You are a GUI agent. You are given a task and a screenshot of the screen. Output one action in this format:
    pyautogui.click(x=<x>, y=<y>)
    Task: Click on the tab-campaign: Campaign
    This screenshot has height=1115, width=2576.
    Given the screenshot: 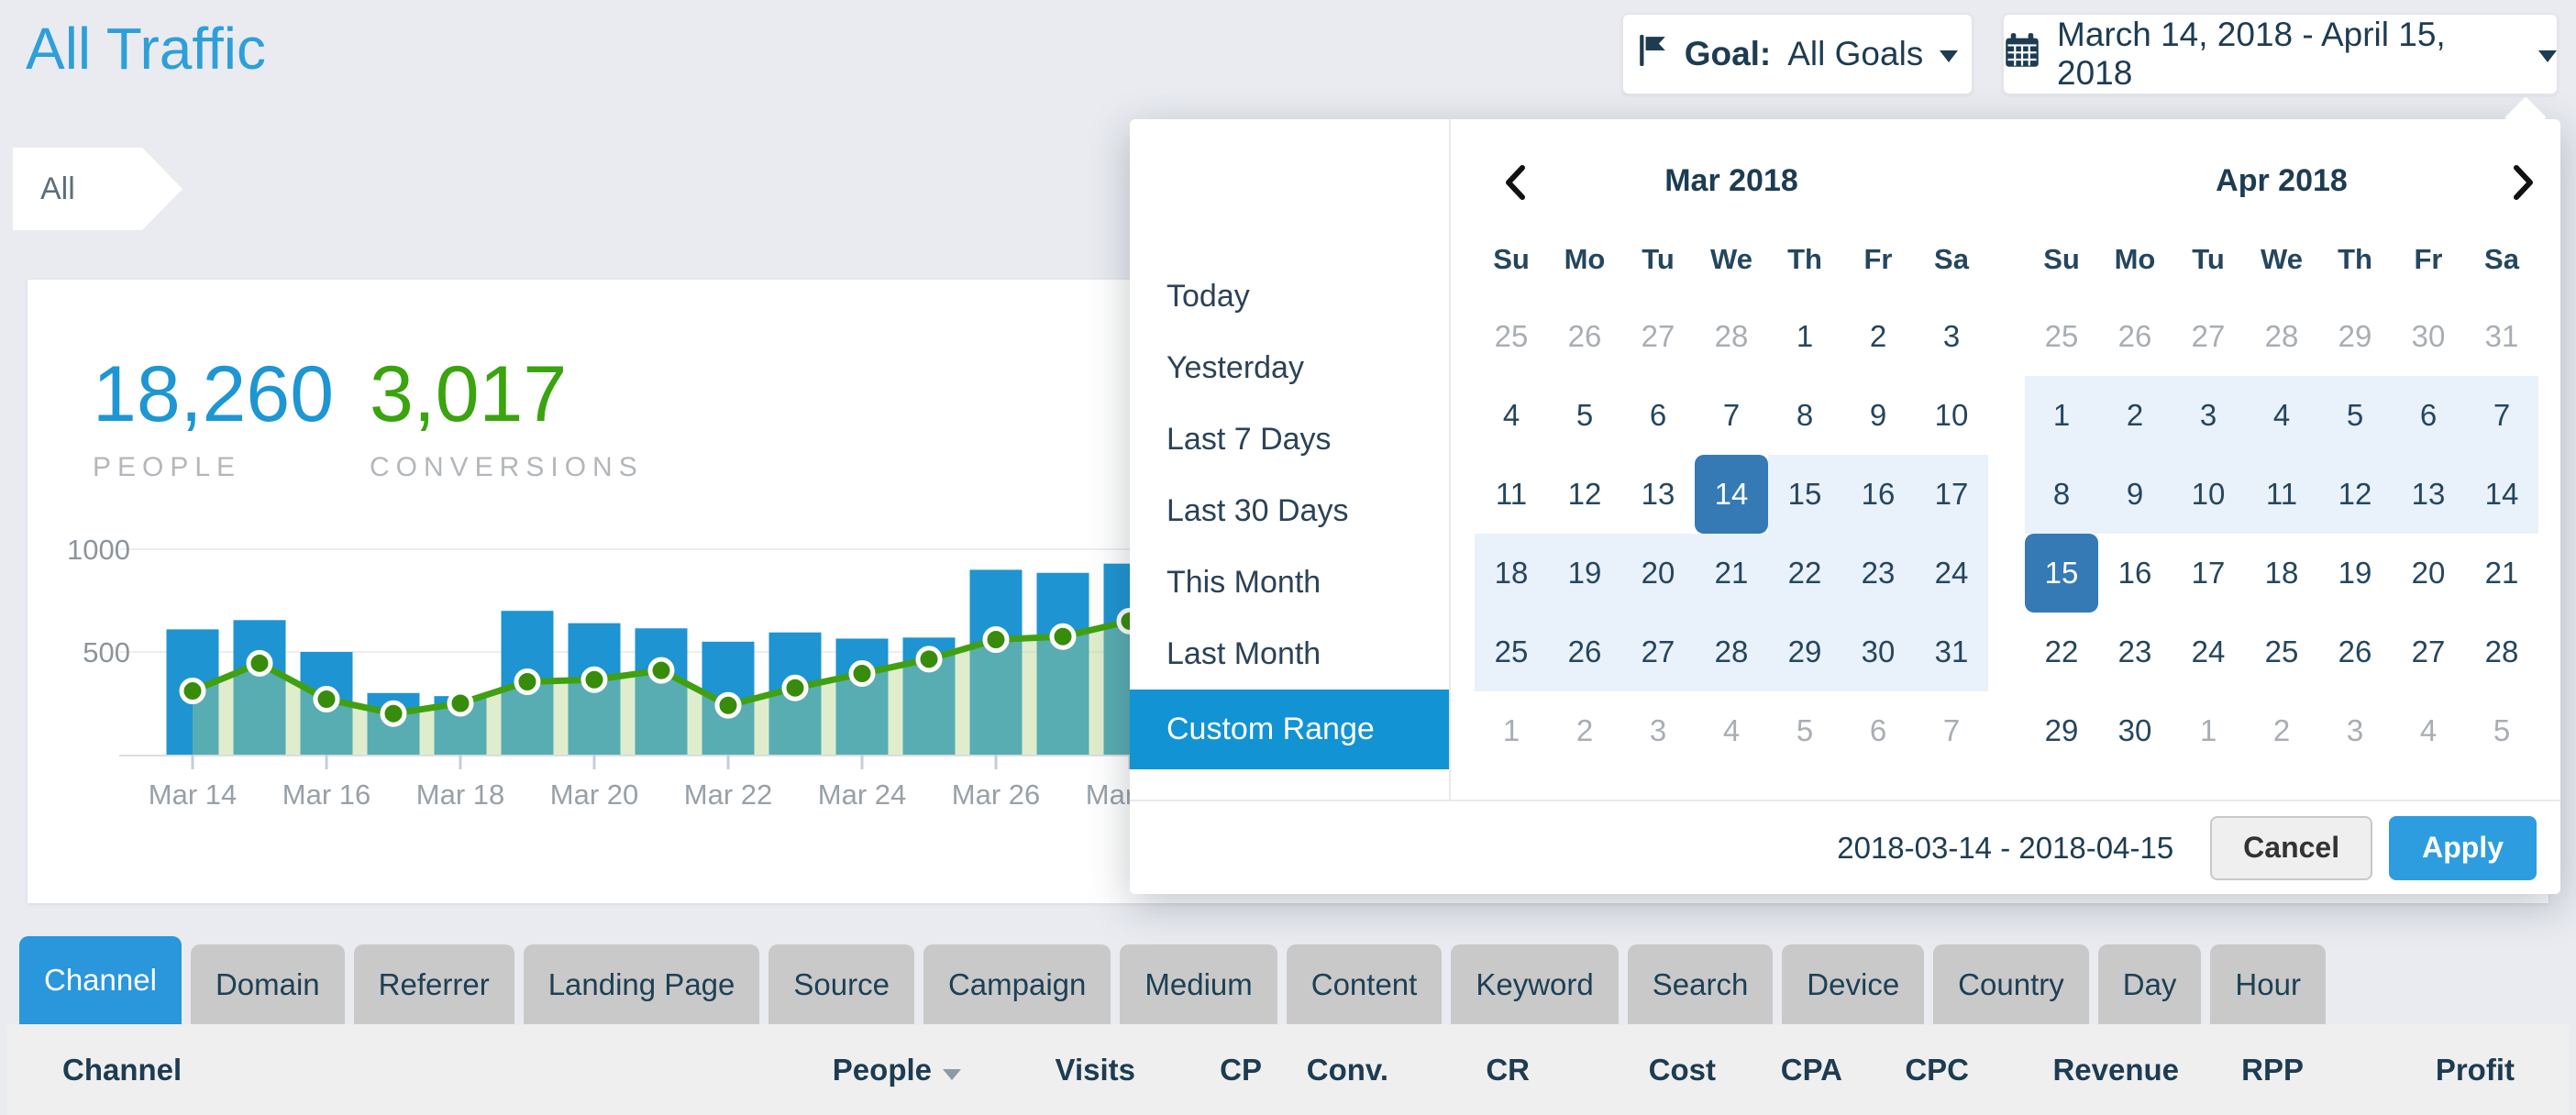 What is the action you would take?
    pyautogui.click(x=1017, y=984)
    